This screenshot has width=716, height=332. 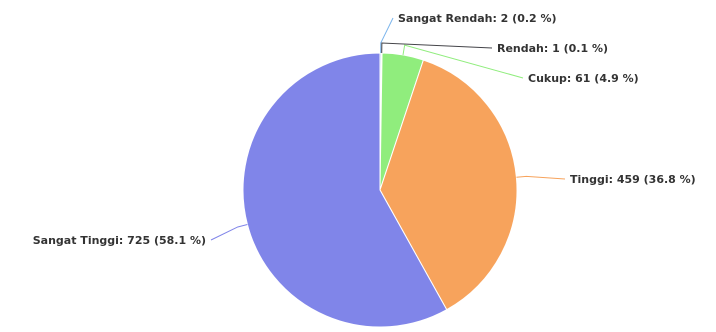 What do you see at coordinates (119, 240) in the screenshot?
I see `data-label-sangat-tinggi: Sangat Tinggi: 725 (58.1 %)` at bounding box center [119, 240].